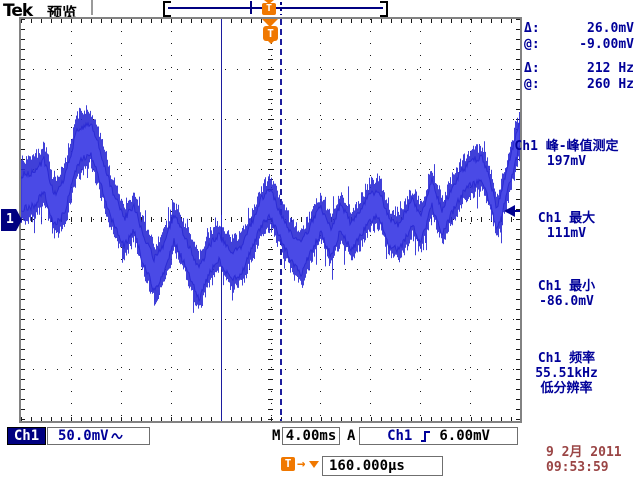 The height and width of the screenshot is (480, 640). What do you see at coordinates (464, 436) in the screenshot?
I see `trigger-level-value: 6.00mV` at bounding box center [464, 436].